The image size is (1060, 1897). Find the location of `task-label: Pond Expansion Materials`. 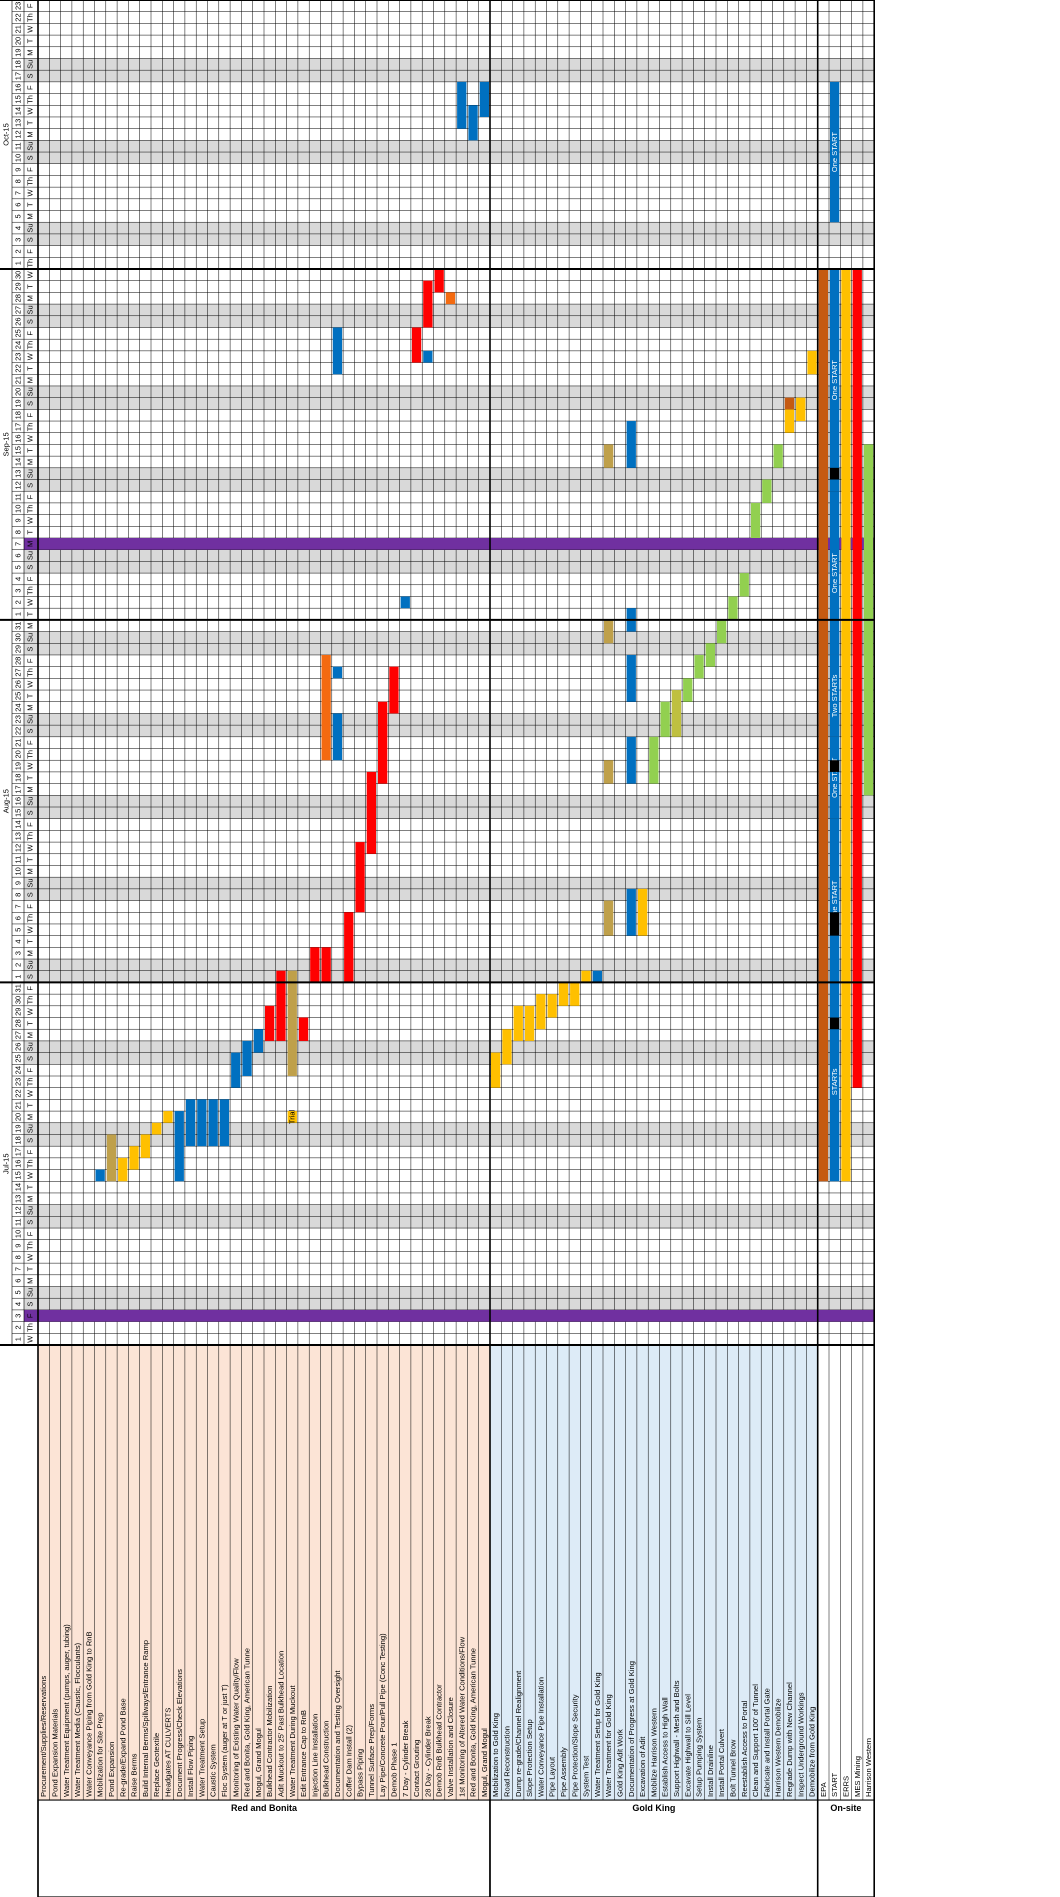

task-label: Pond Expansion Materials is located at coordinates (54, 1753).